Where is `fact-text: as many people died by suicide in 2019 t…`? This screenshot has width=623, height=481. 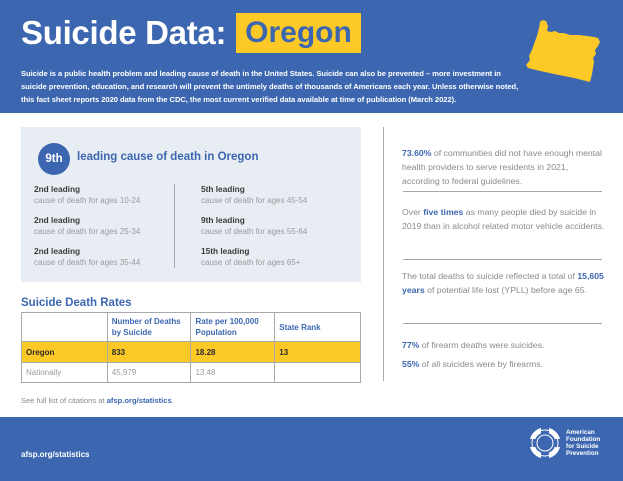
fact-text: as many people died by suicide in 2019 t… is located at coordinates (503, 219).